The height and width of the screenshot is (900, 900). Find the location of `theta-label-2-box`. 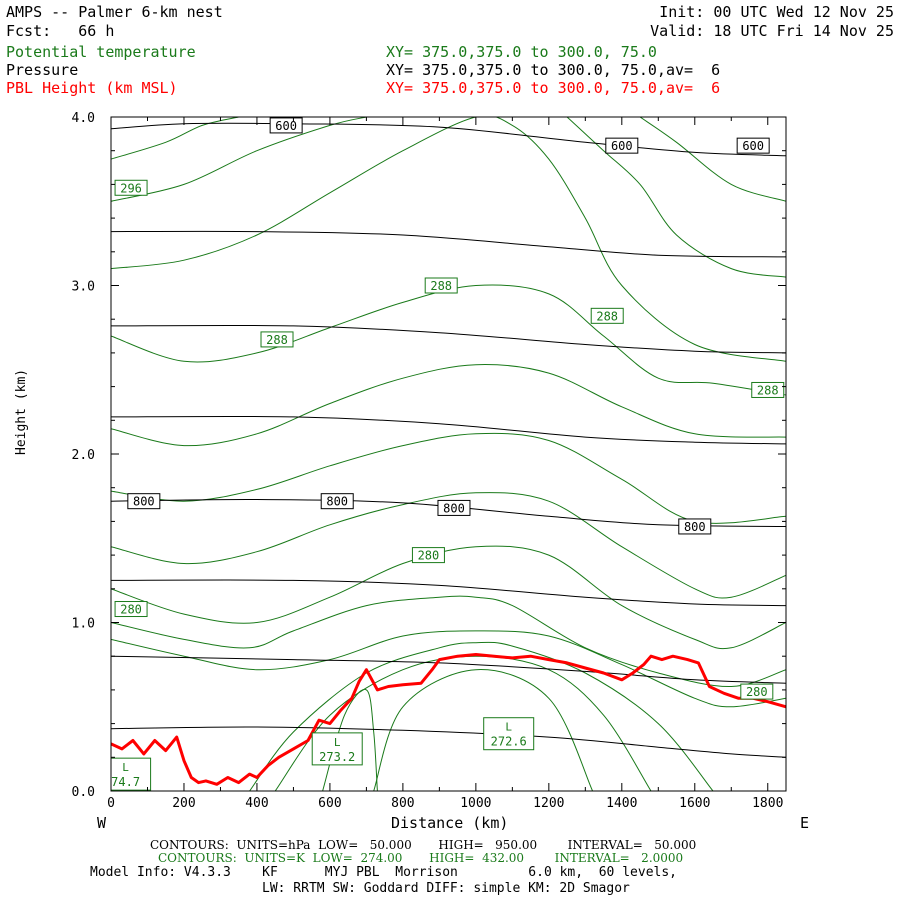

theta-label-2-box is located at coordinates (441, 285).